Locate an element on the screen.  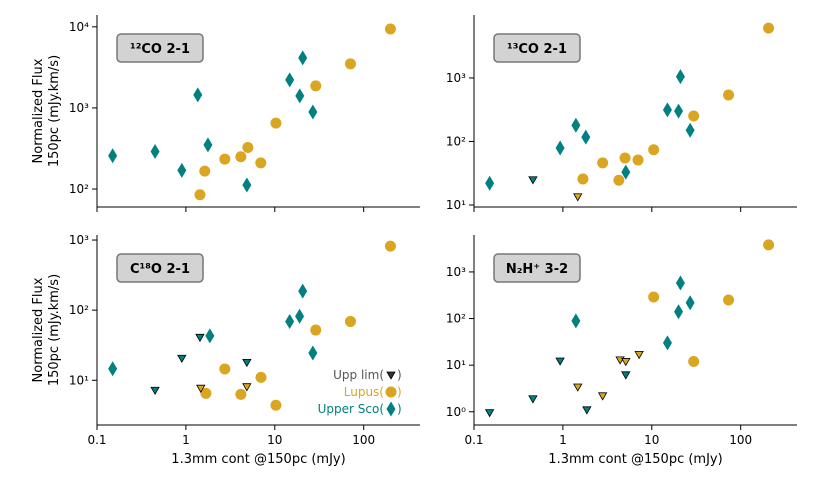
y-tick-label: 10⁴ is located at coordinates (79, 27).